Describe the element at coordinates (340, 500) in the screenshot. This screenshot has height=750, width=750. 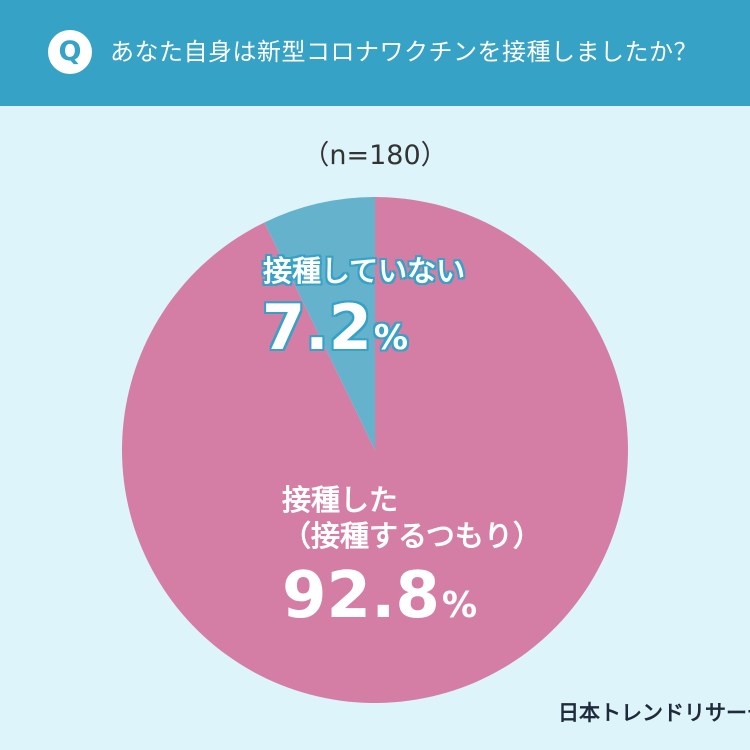
I see `slice-label-vaccinated: 接種した` at that location.